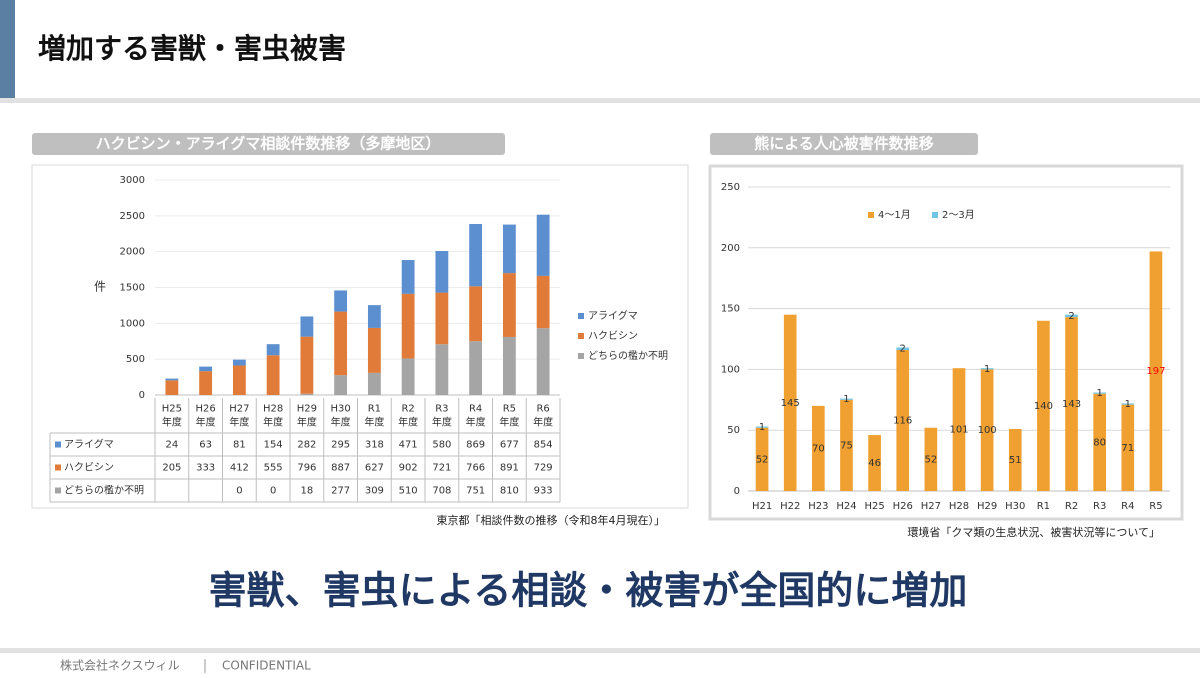  I want to click on x-tick-label: R1 年度, so click(374, 416).